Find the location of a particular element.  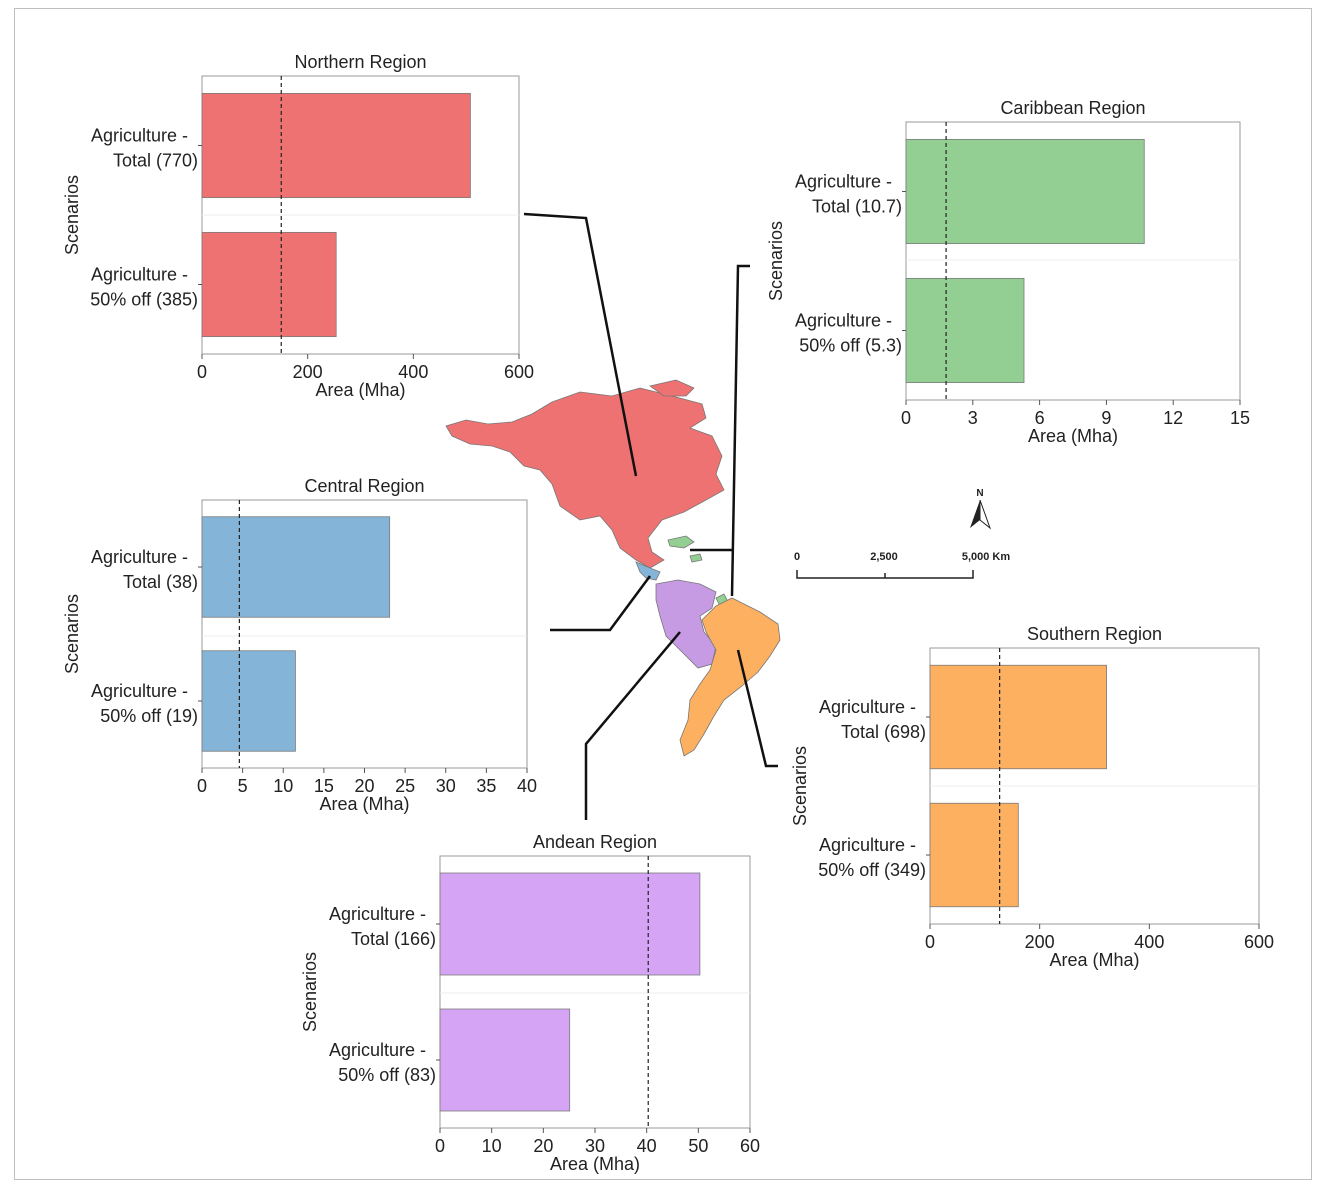

scale-label-2500: 2,500 is located at coordinates (884, 557).